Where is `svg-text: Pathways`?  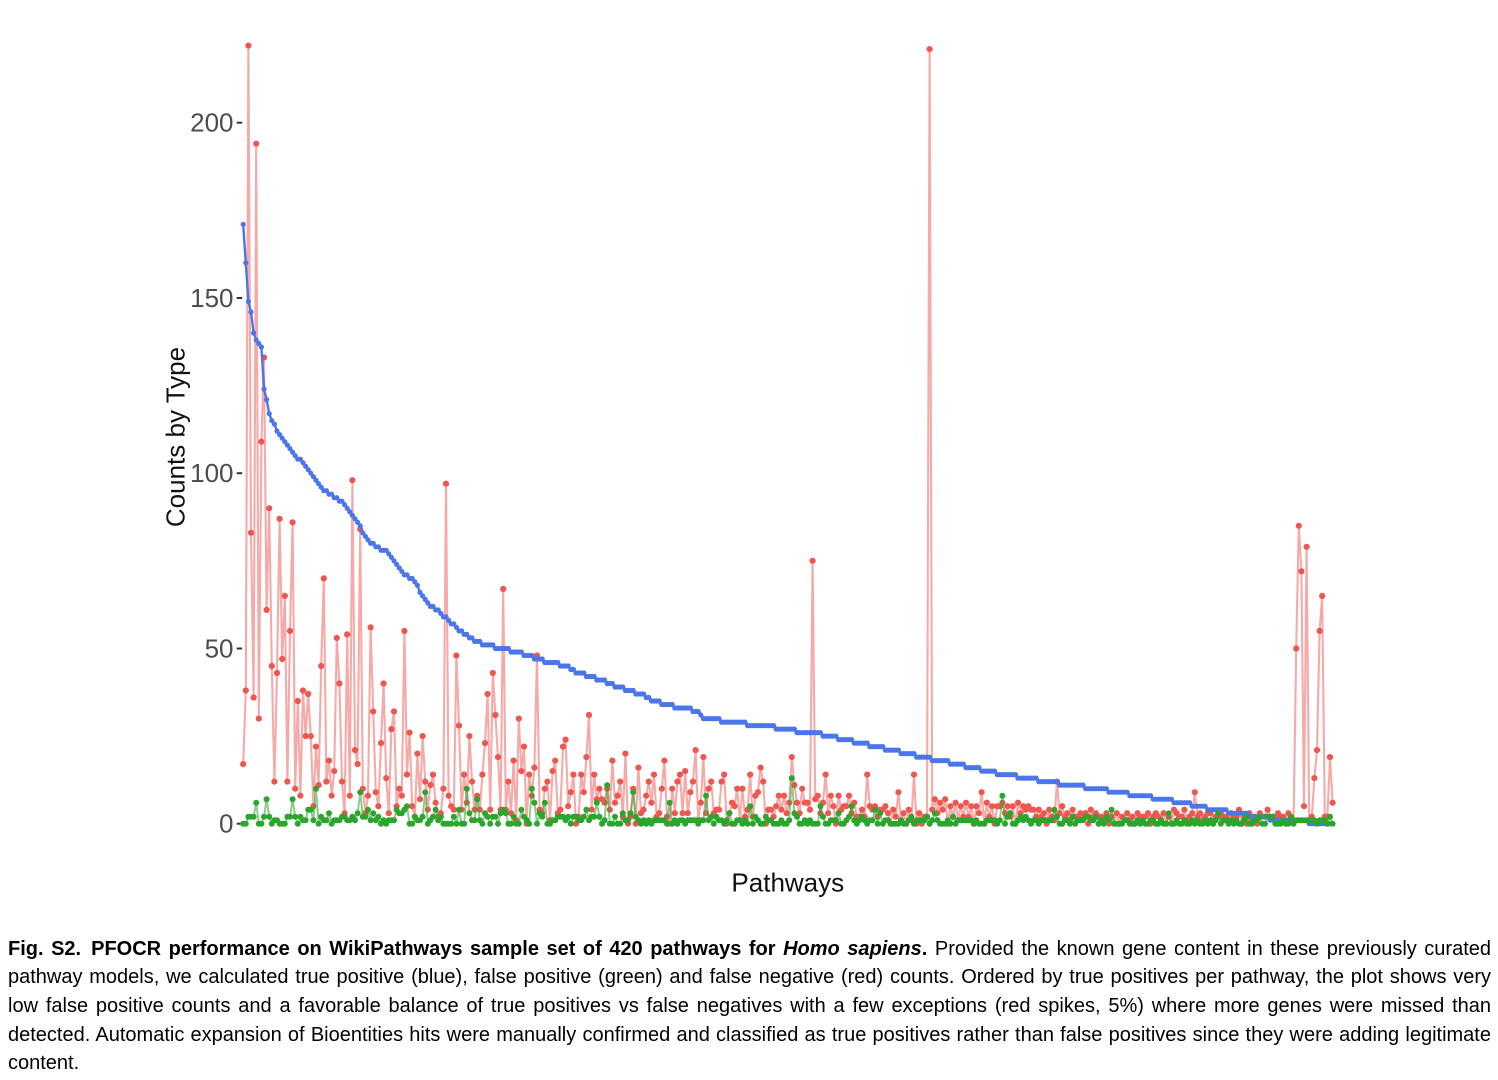
svg-text: Pathways is located at coordinates (787, 883).